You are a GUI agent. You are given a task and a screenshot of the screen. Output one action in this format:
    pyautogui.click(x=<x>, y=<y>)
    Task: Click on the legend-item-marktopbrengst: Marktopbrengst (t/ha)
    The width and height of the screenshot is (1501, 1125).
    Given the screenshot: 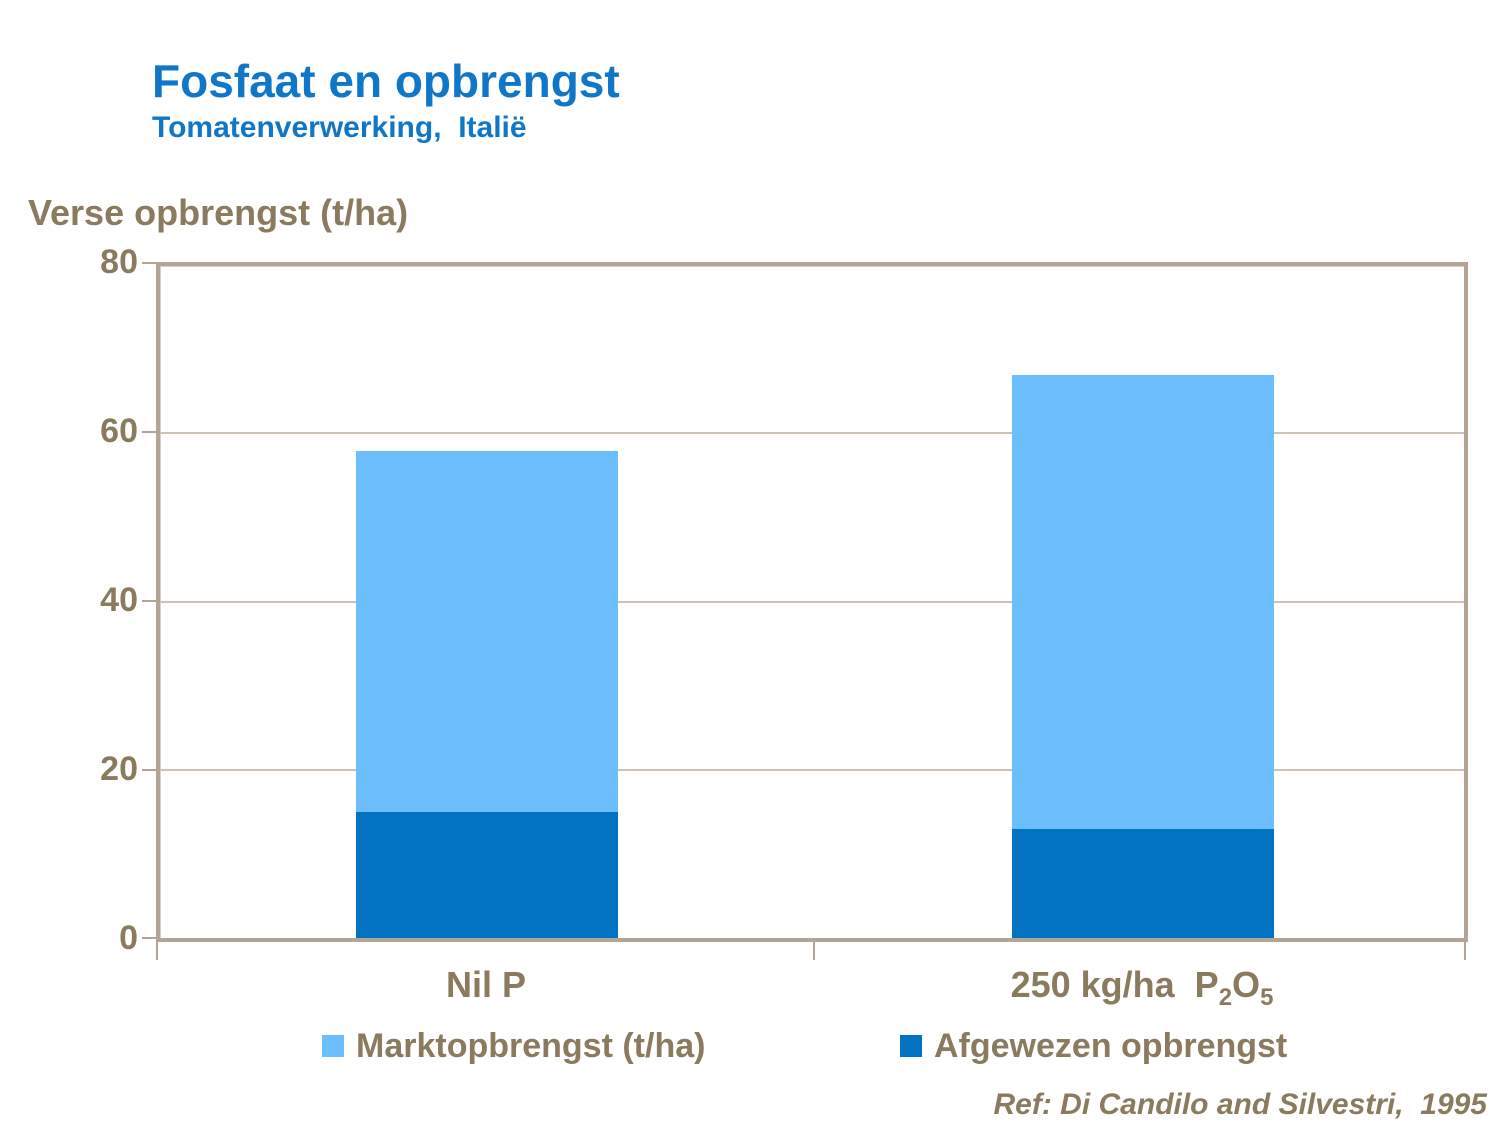 What is the action you would take?
    pyautogui.click(x=513, y=1046)
    